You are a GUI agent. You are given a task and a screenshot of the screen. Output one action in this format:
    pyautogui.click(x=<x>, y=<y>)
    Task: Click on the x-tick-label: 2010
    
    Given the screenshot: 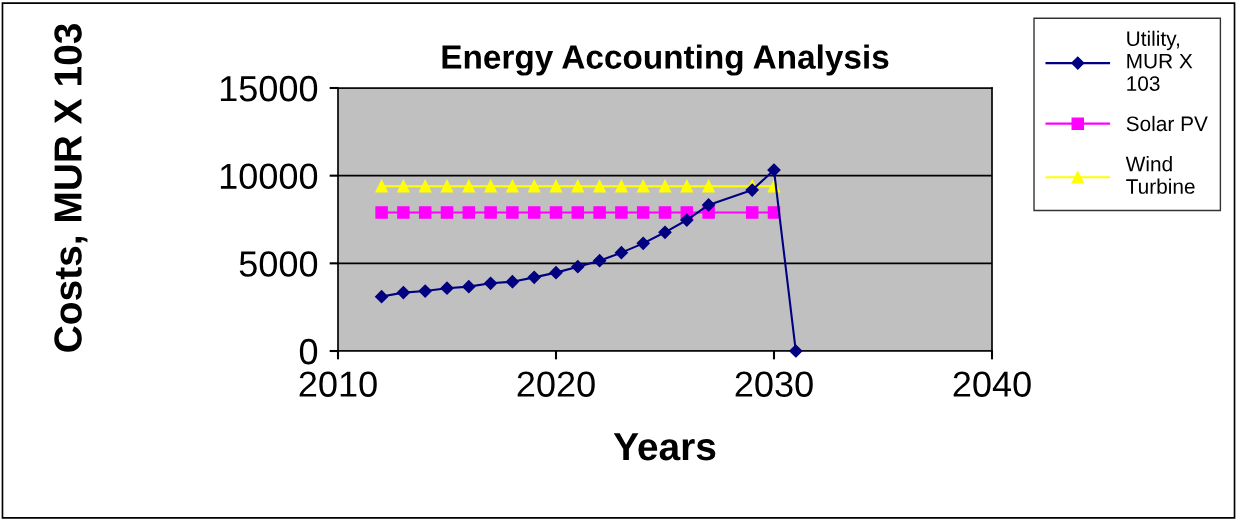 What is the action you would take?
    pyautogui.click(x=338, y=384)
    